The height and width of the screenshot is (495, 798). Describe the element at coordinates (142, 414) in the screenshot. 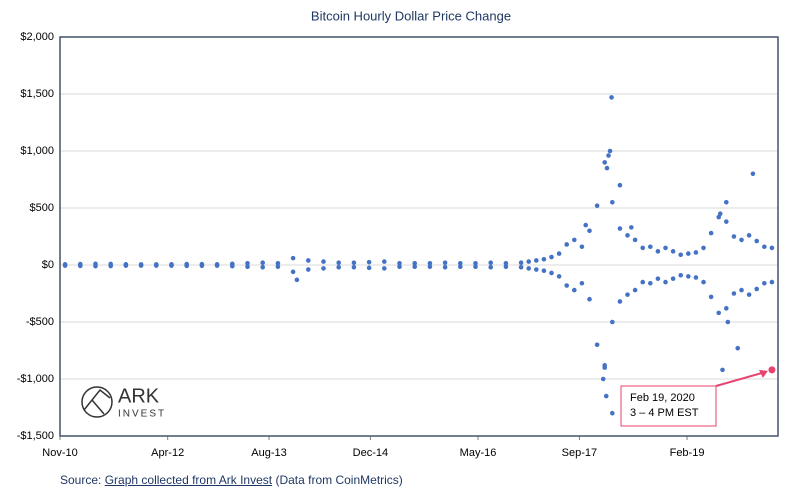

I see `logo-sub: INVEST` at that location.